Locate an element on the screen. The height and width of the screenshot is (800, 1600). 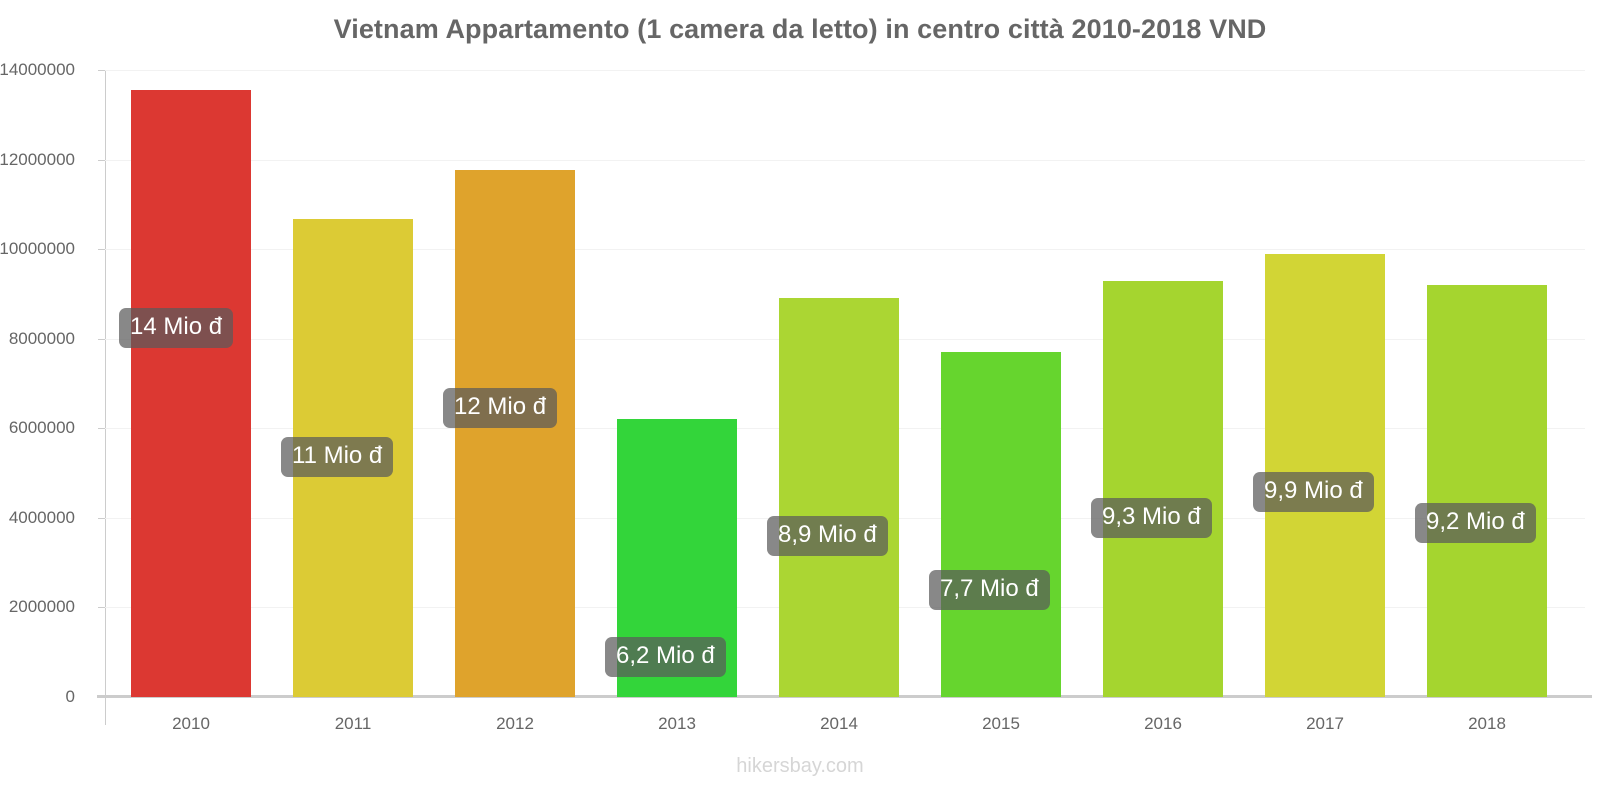
bar-2018 is located at coordinates (1487, 490).